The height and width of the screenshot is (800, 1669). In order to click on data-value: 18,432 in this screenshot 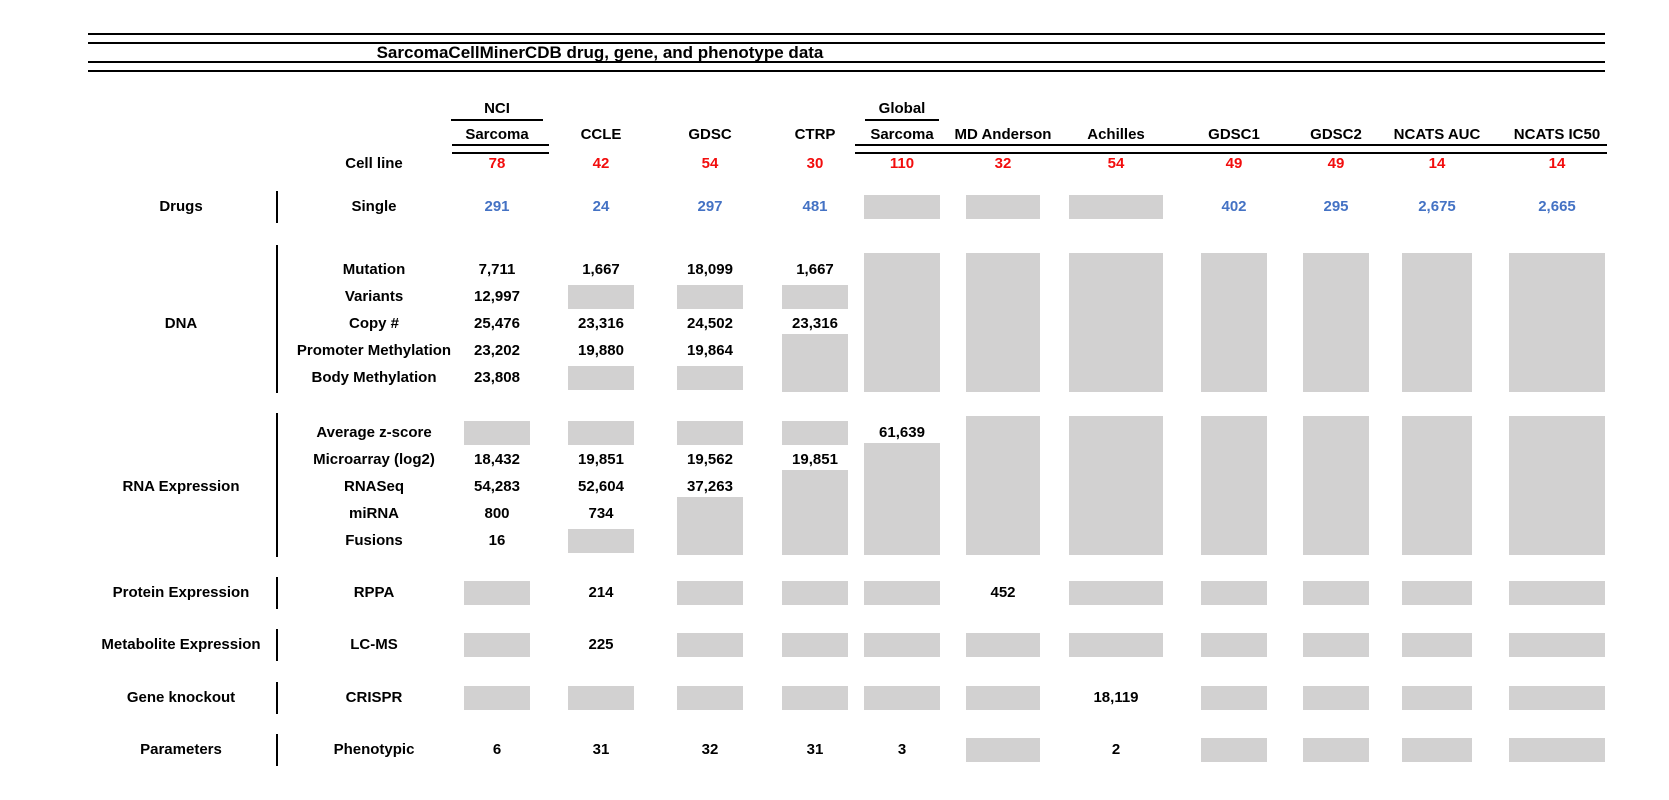, I will do `click(497, 459)`.